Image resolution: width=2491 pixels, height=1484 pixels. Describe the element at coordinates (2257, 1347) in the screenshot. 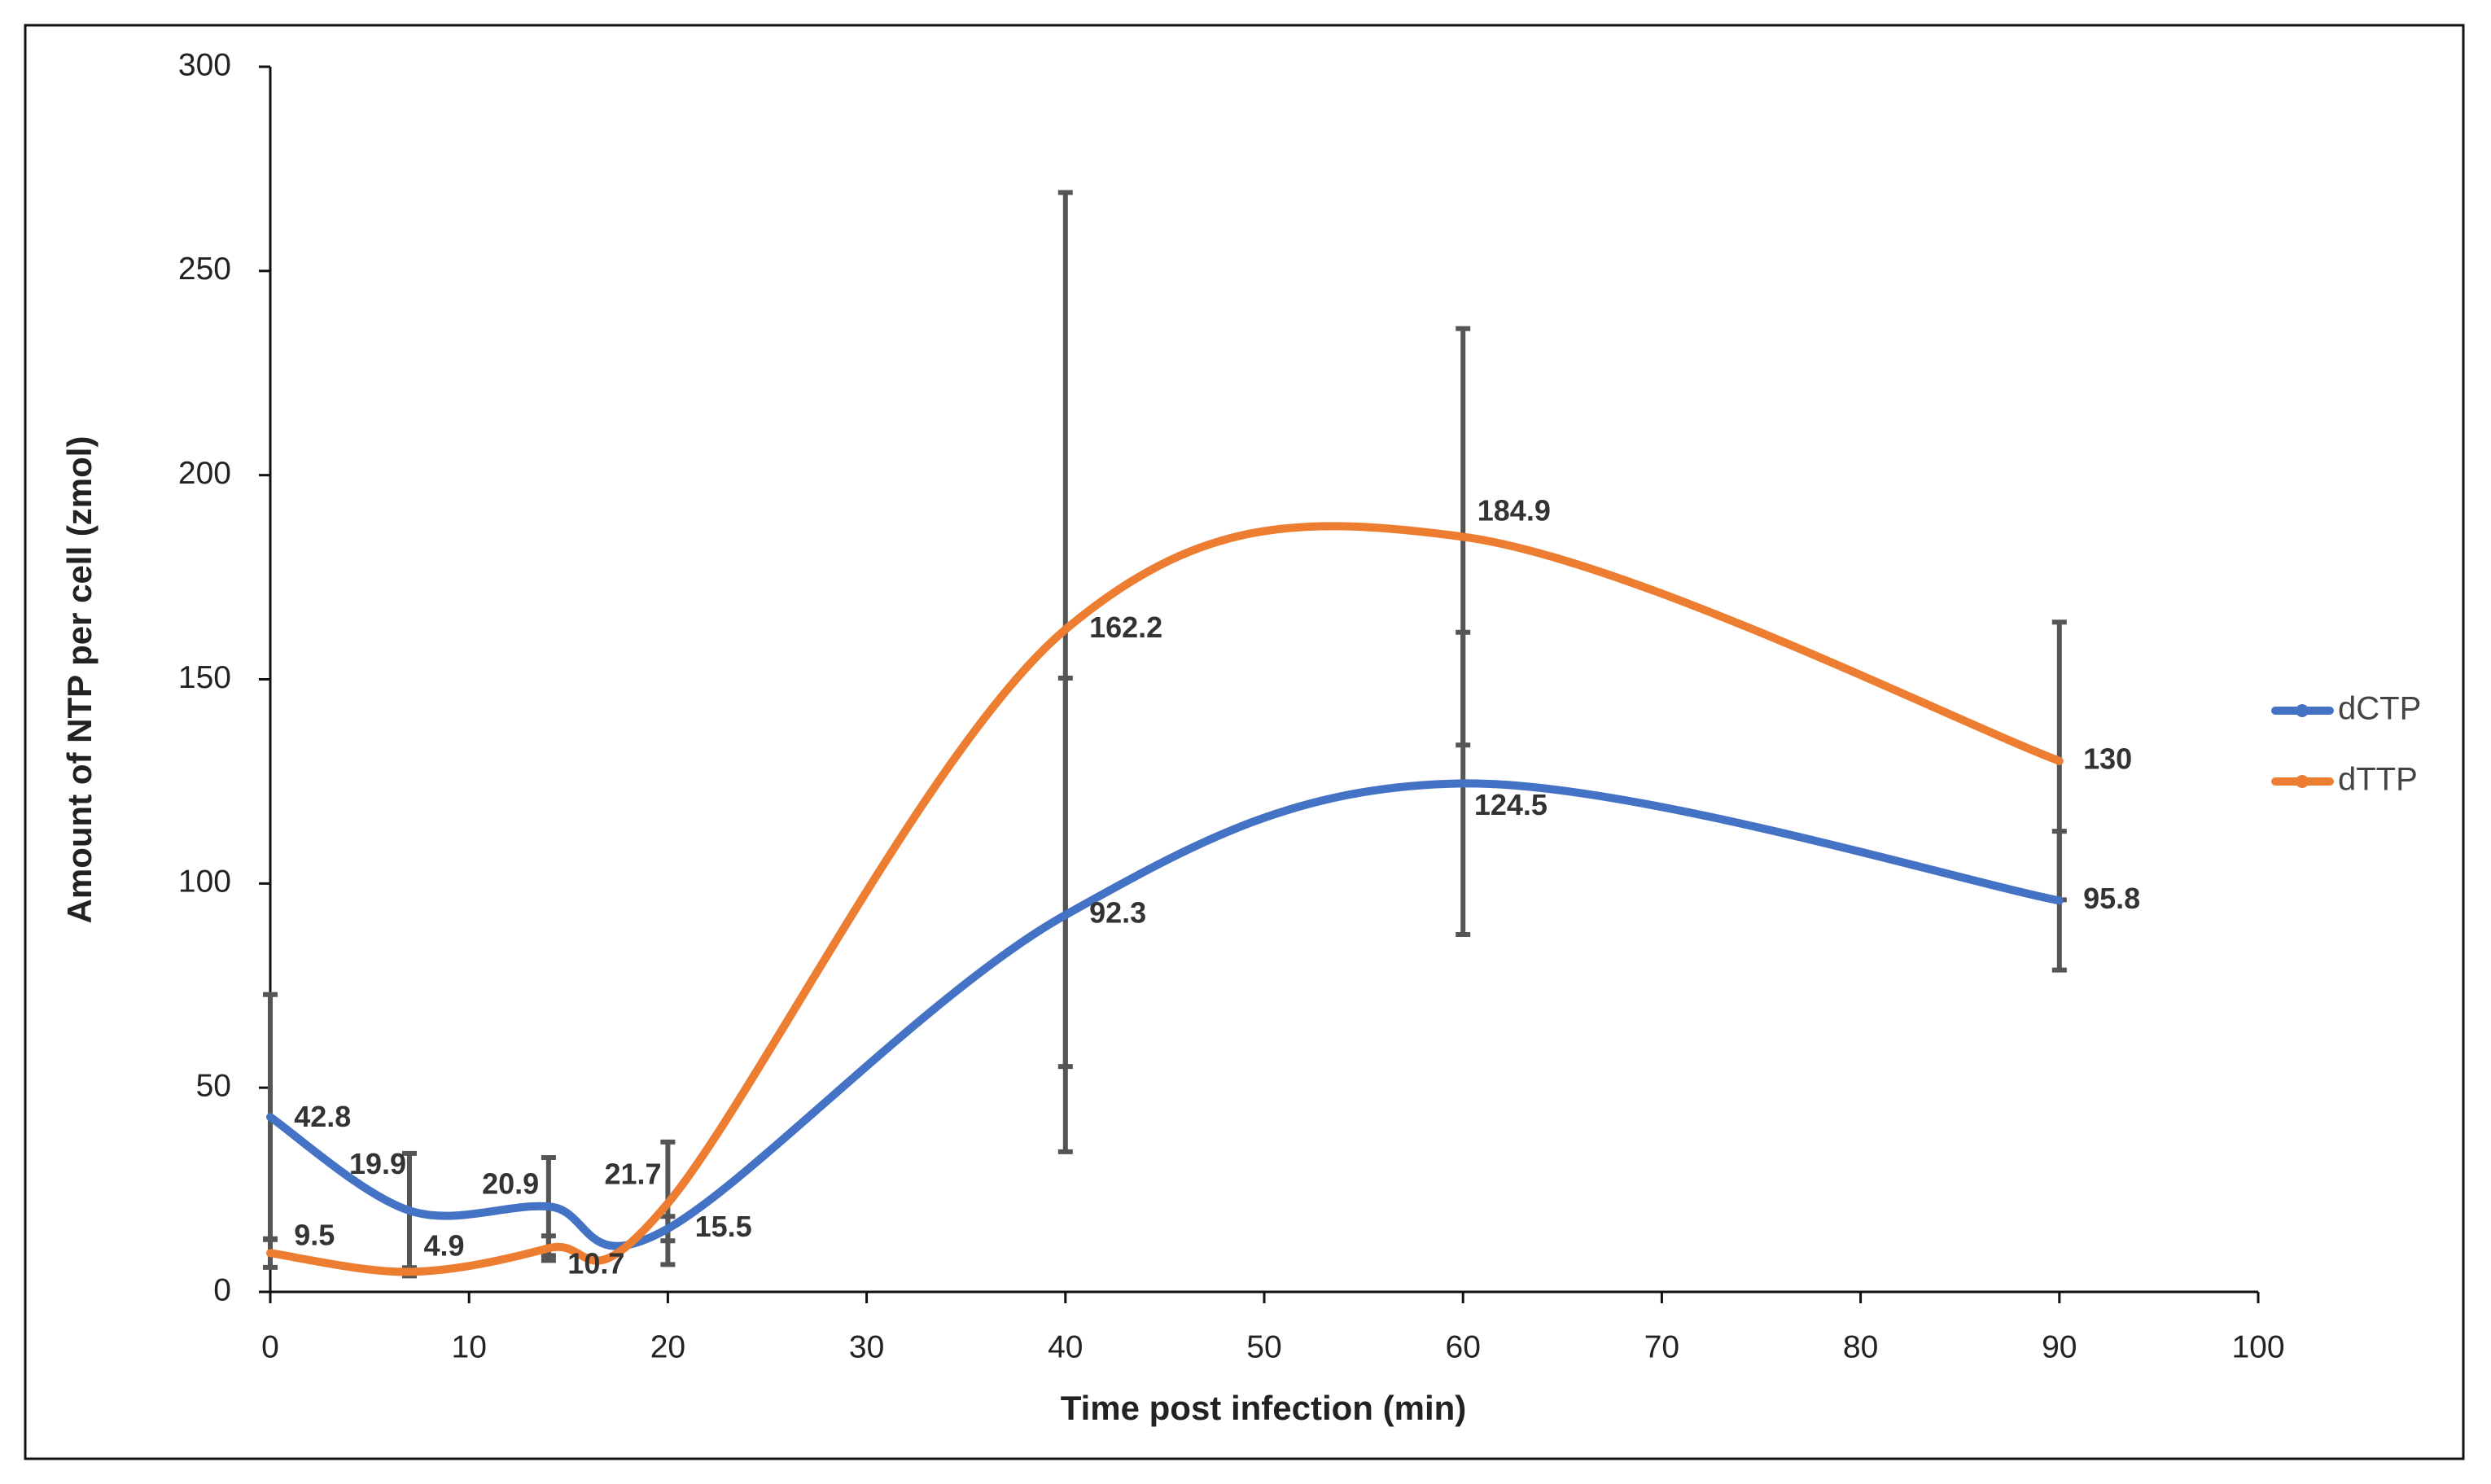

I see `x-tick-label: 100` at that location.